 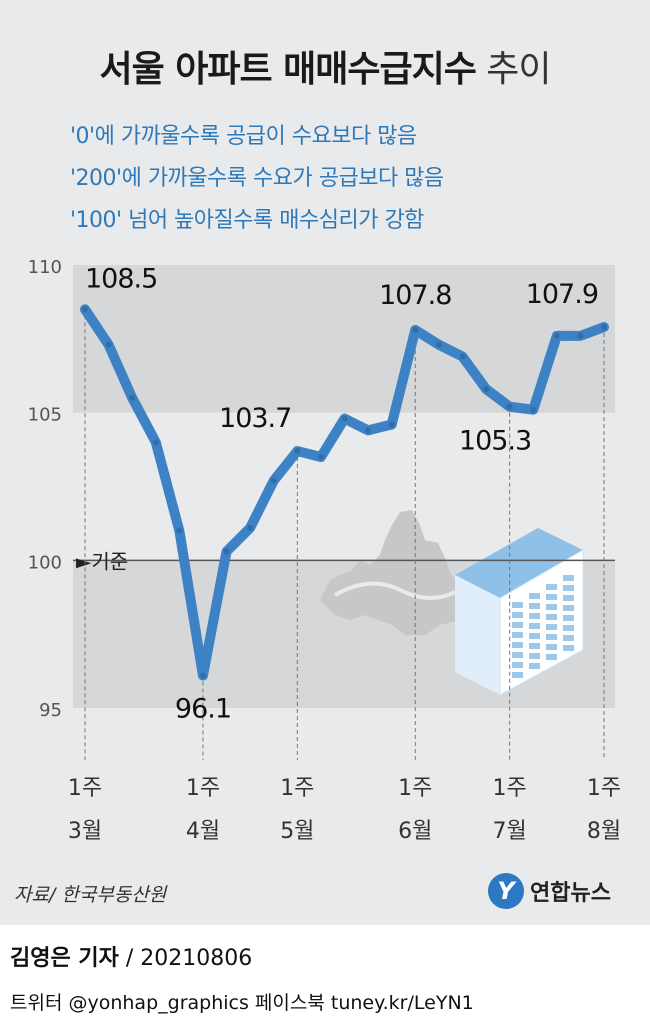 I want to click on yonhap-logo-text: 연합뉴스, so click(x=570, y=893).